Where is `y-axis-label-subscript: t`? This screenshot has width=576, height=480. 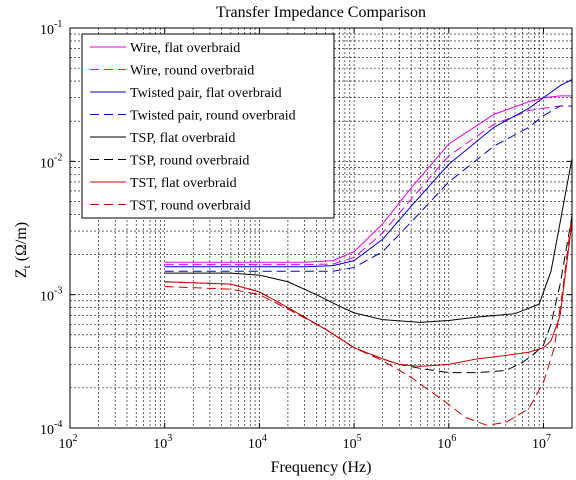
y-axis-label-subscript: t is located at coordinates (27, 266).